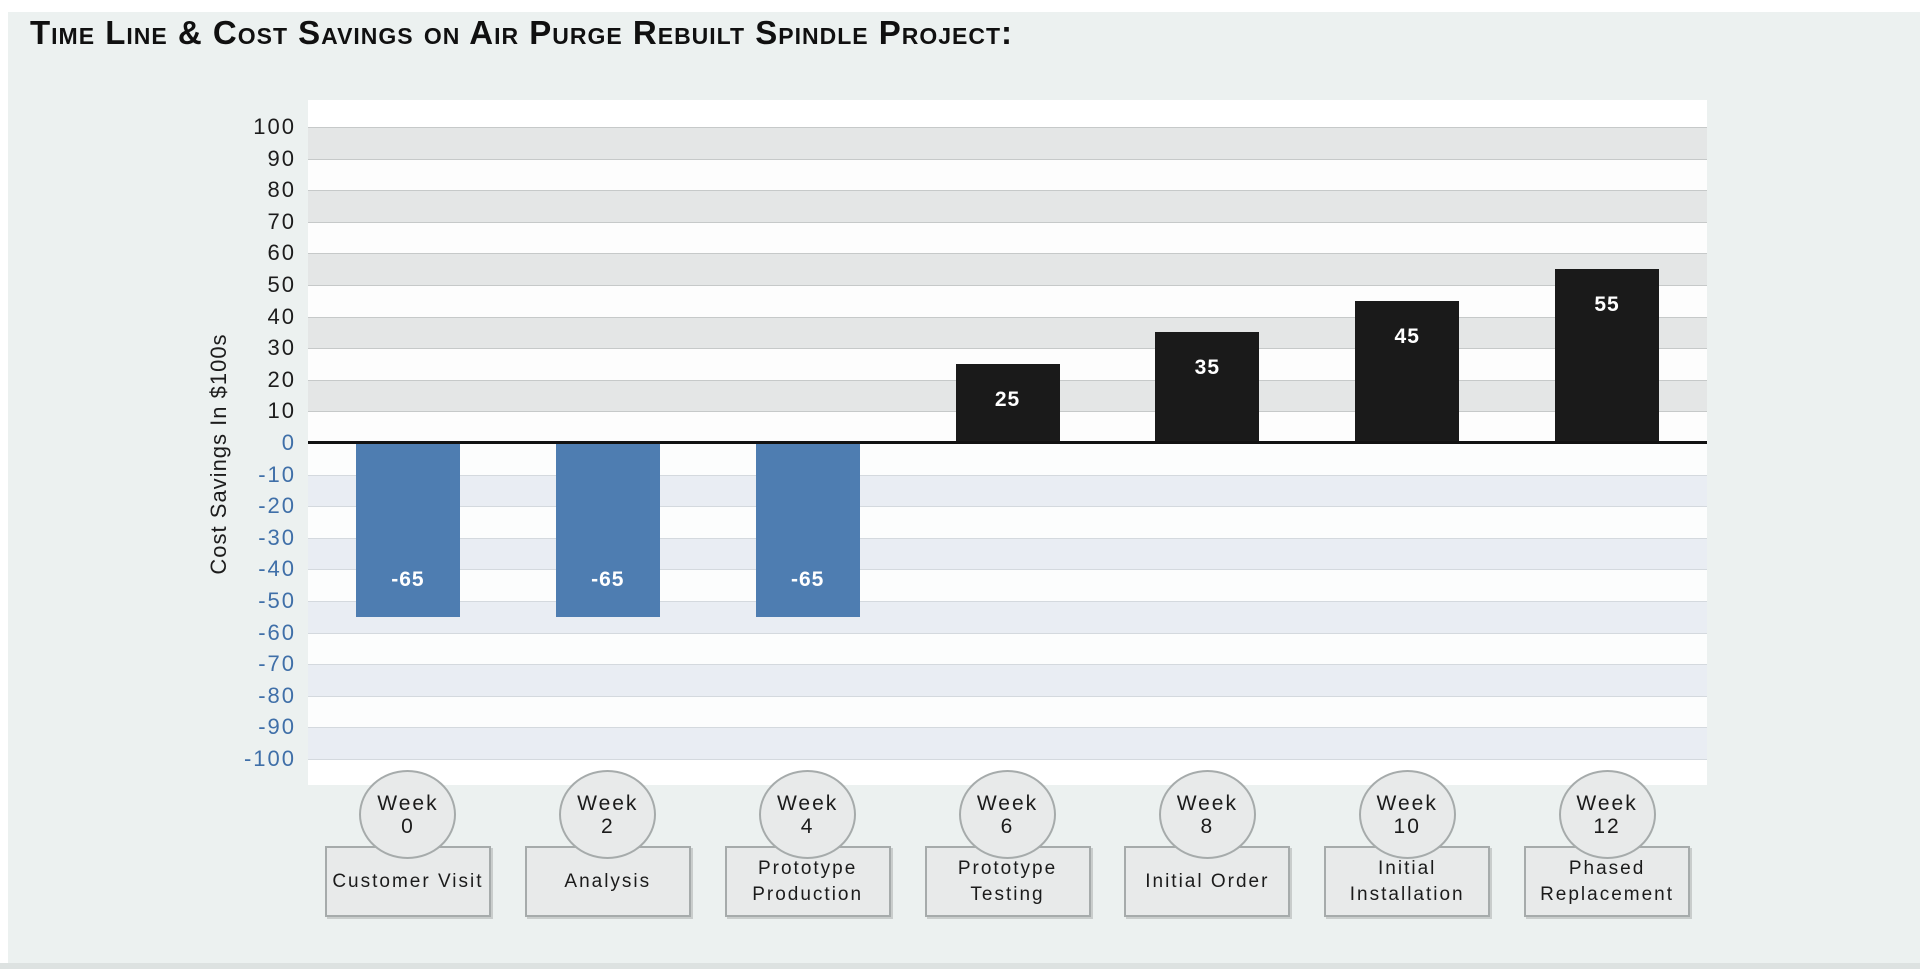 The image size is (1920, 969). Describe the element at coordinates (1007, 881) in the screenshot. I see `stage-label-text: Prototype Testing` at that location.